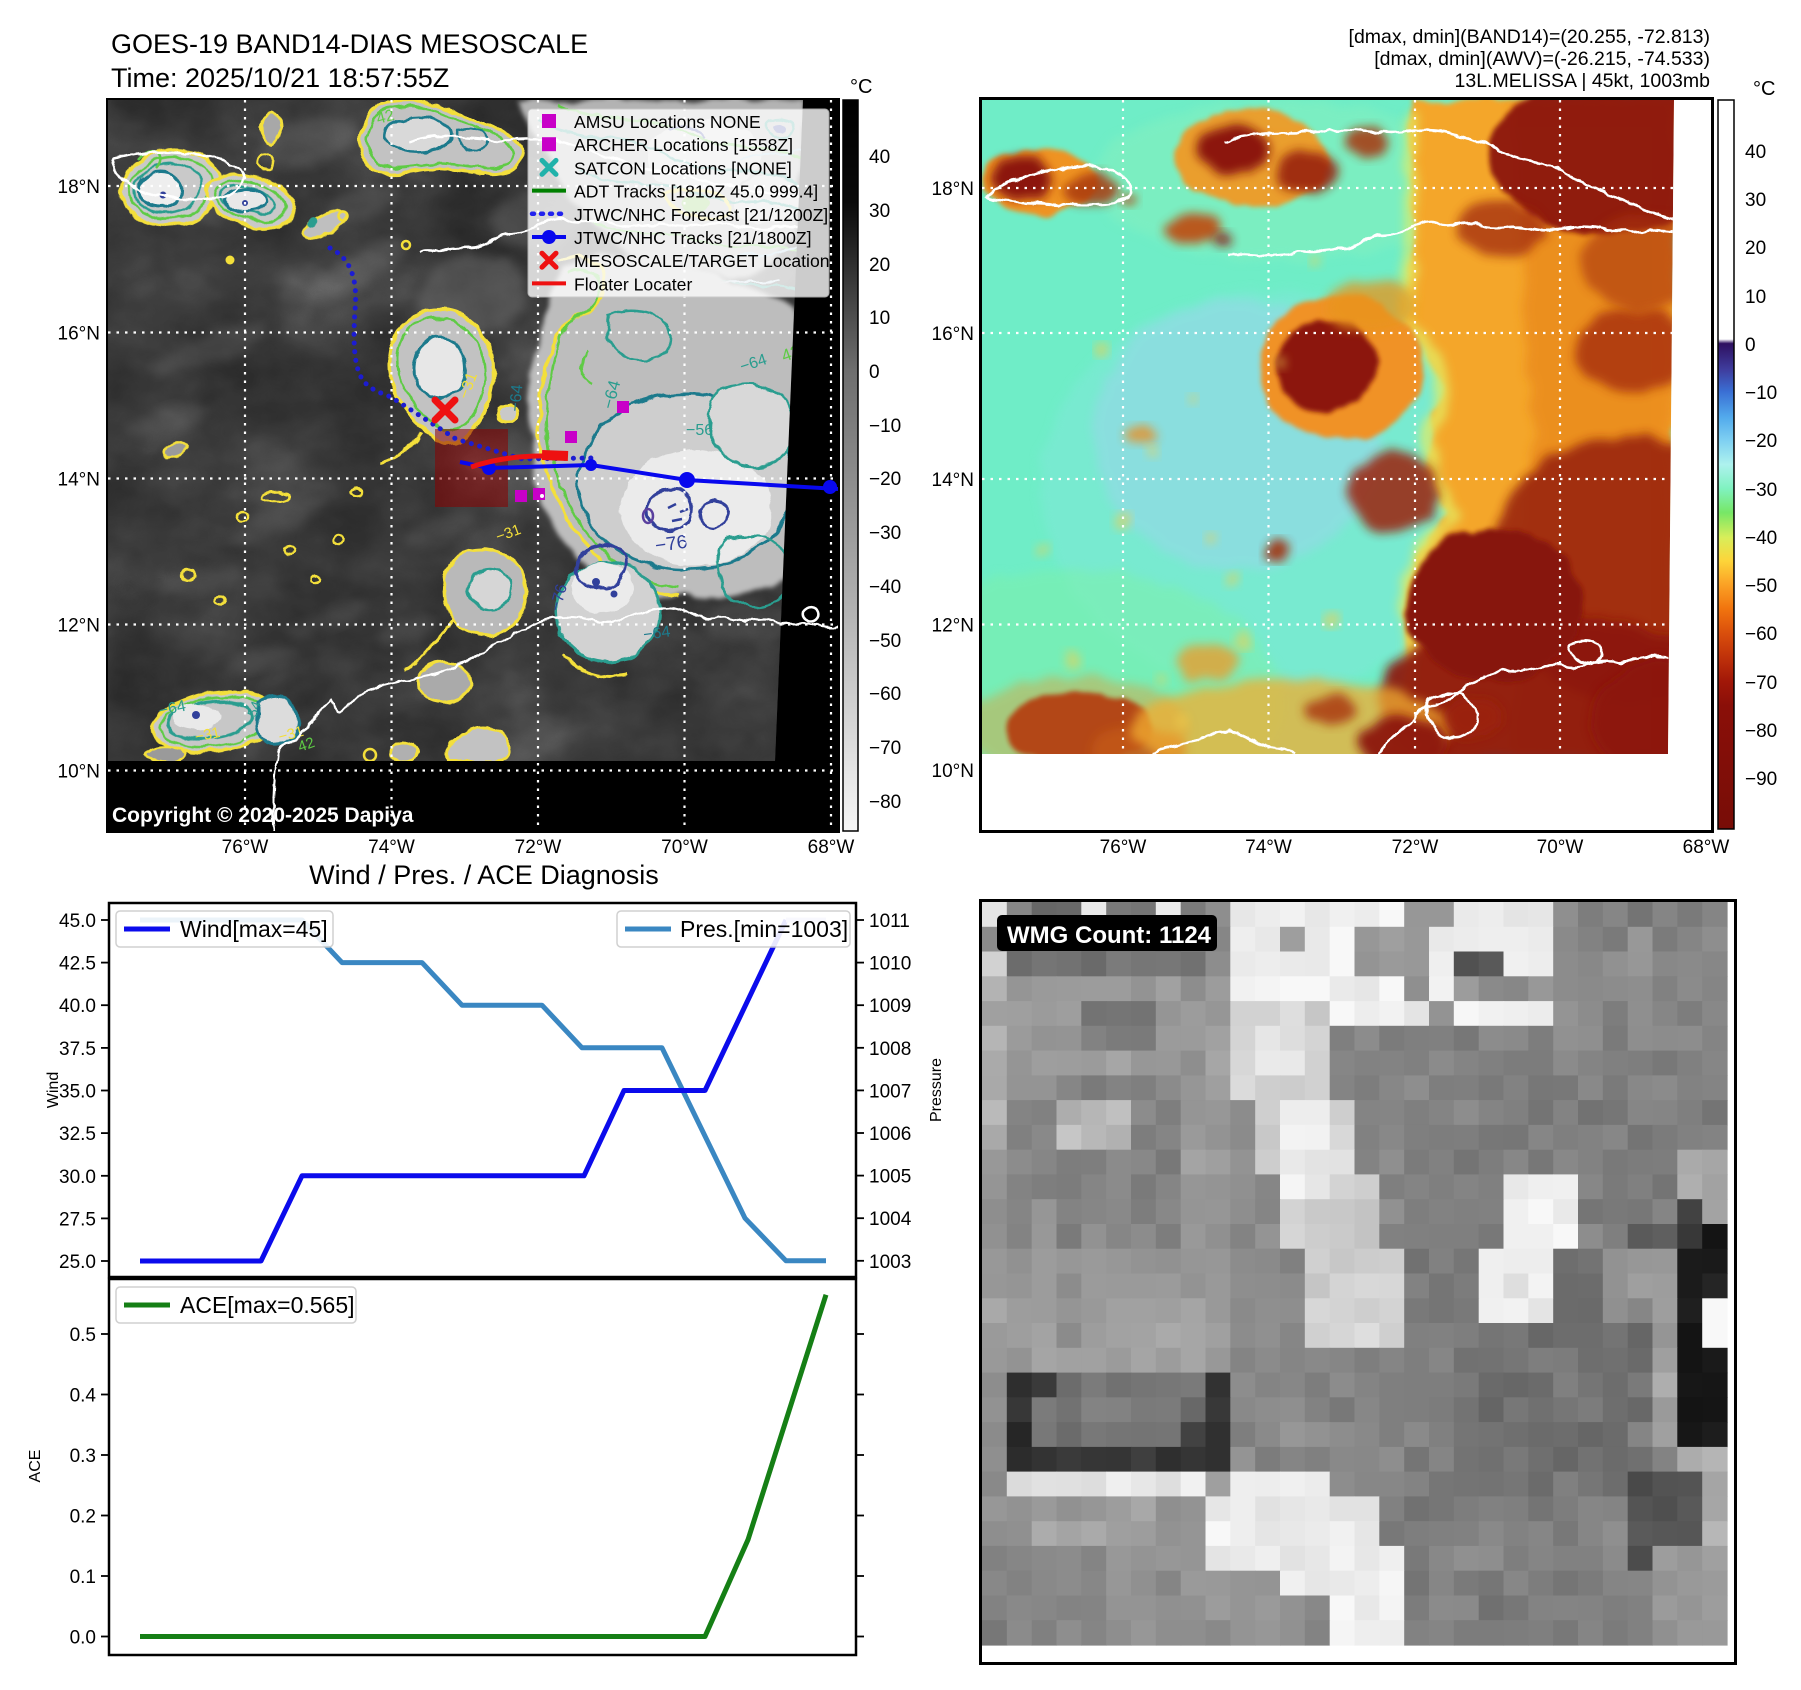 This screenshot has width=1801, height=1690. Describe the element at coordinates (890, 964) in the screenshot. I see `svg-text: 1010` at that location.